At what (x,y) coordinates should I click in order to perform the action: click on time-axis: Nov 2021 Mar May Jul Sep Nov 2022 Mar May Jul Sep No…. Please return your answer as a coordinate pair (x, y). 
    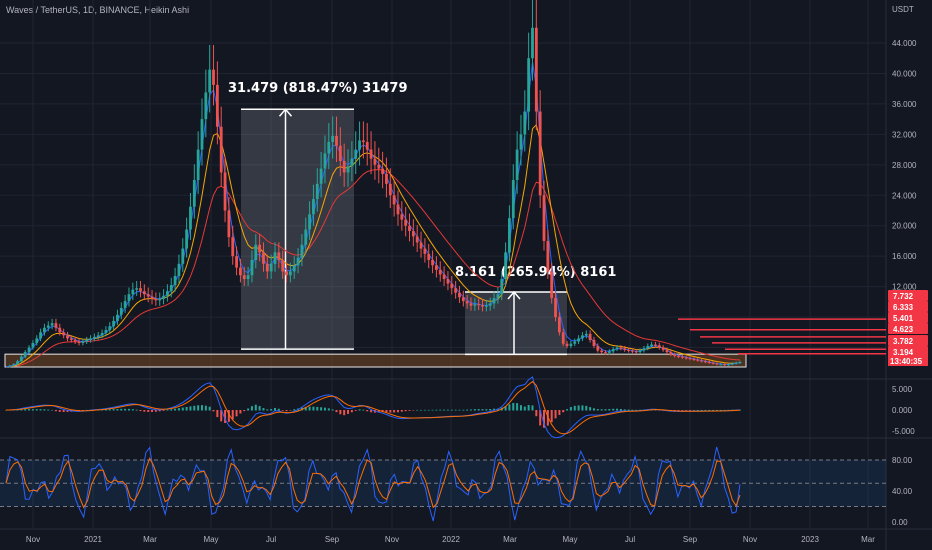
    Looking at the image, I should click on (450, 539).